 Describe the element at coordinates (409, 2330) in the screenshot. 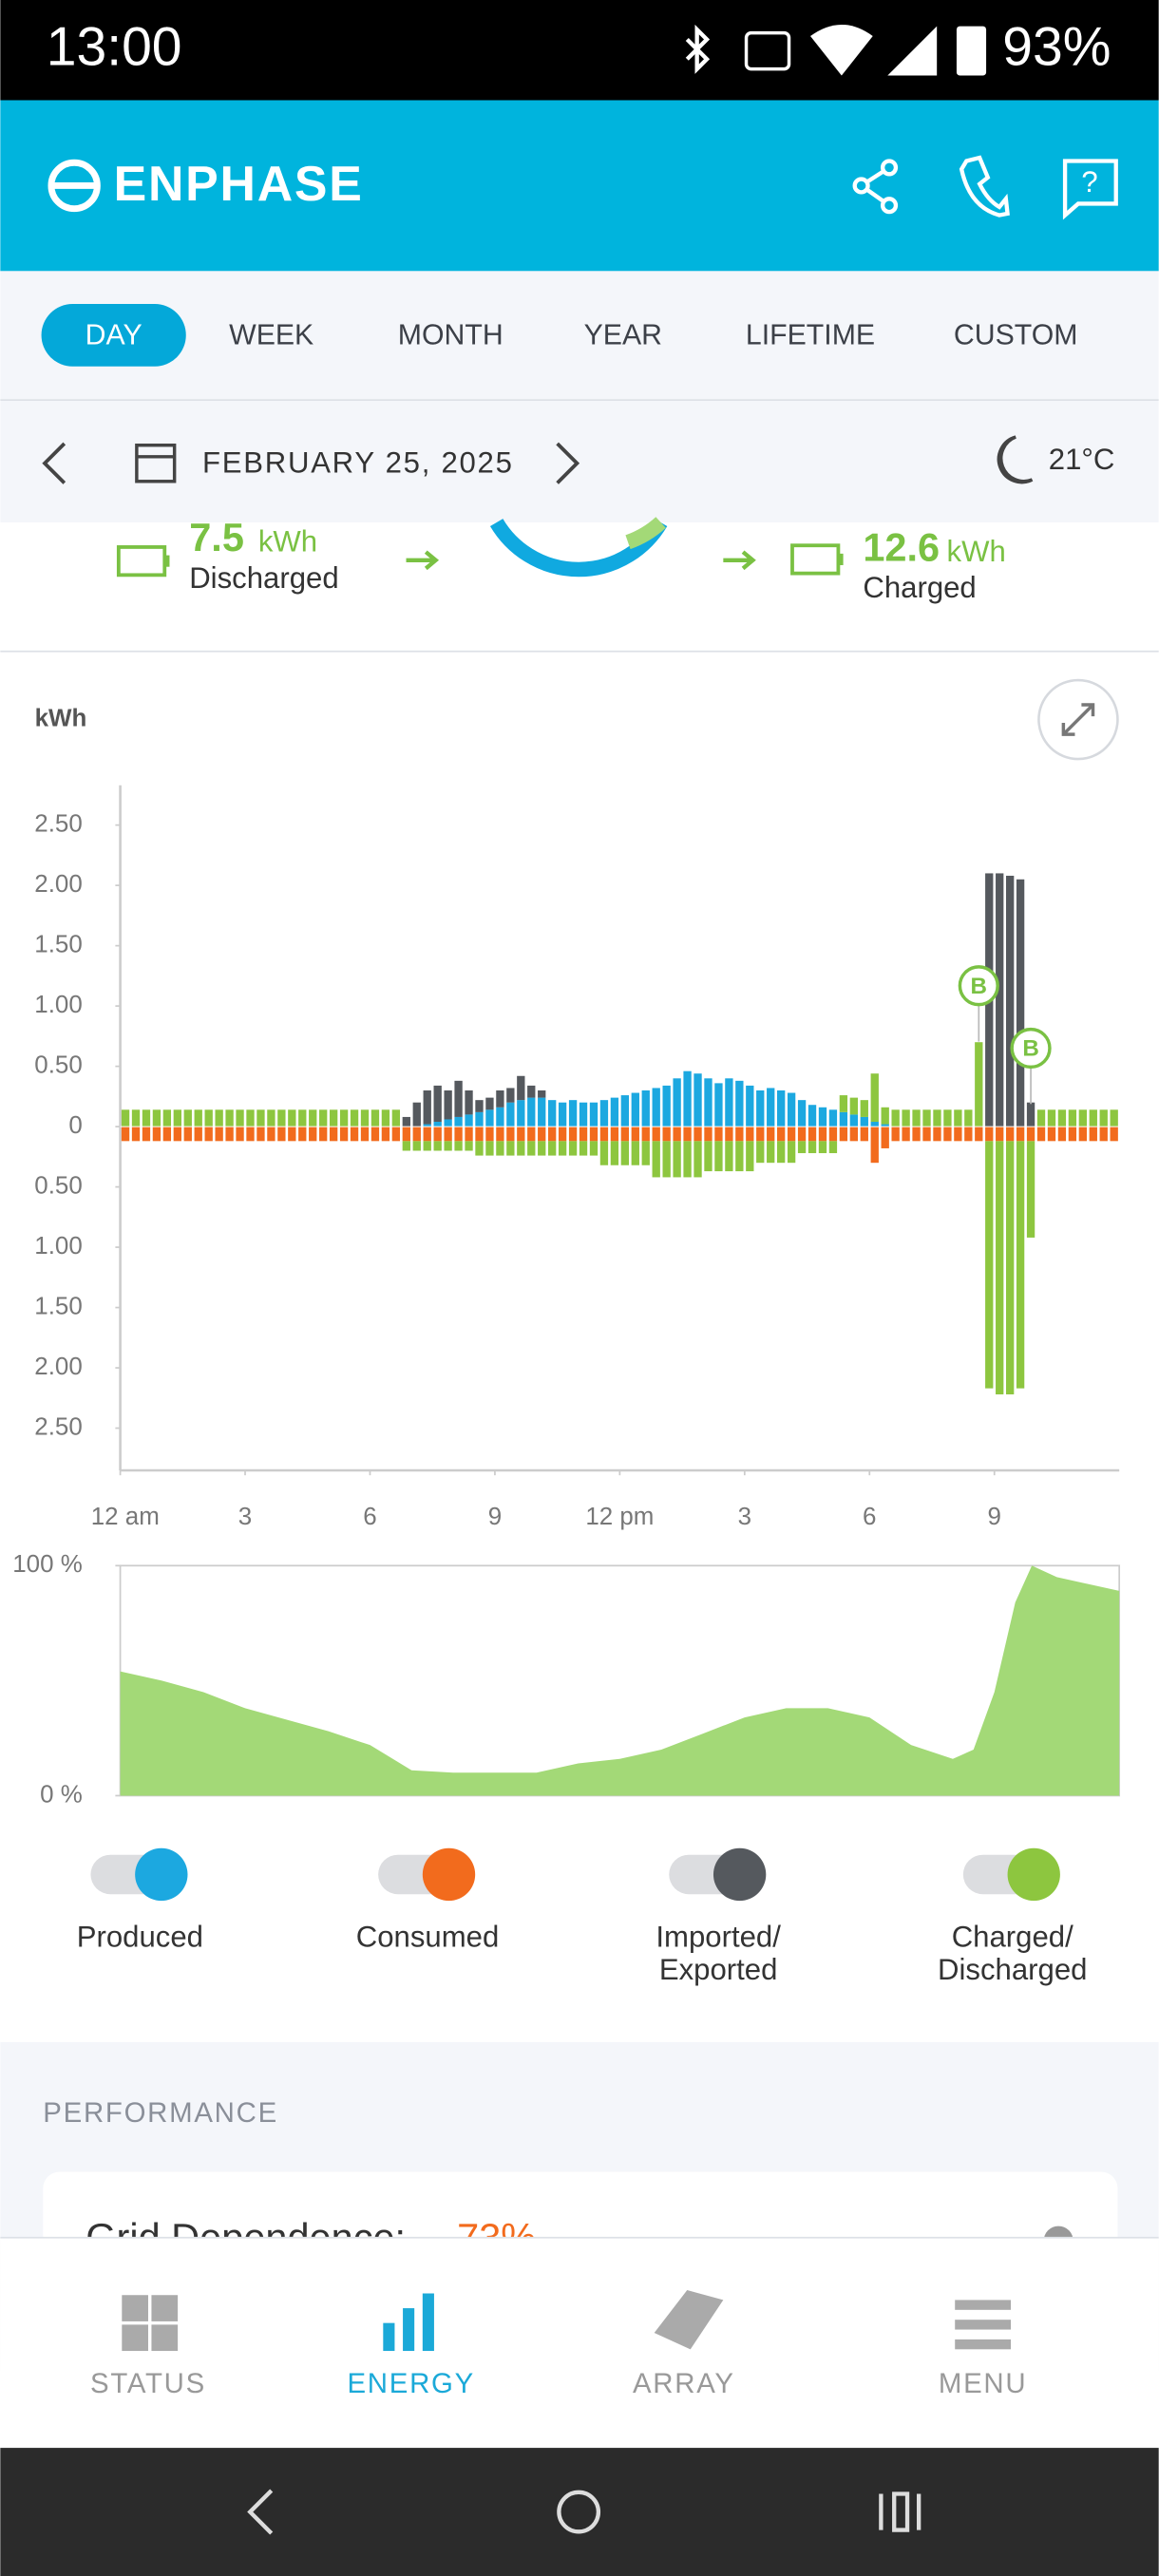

I see `energy-icon` at that location.